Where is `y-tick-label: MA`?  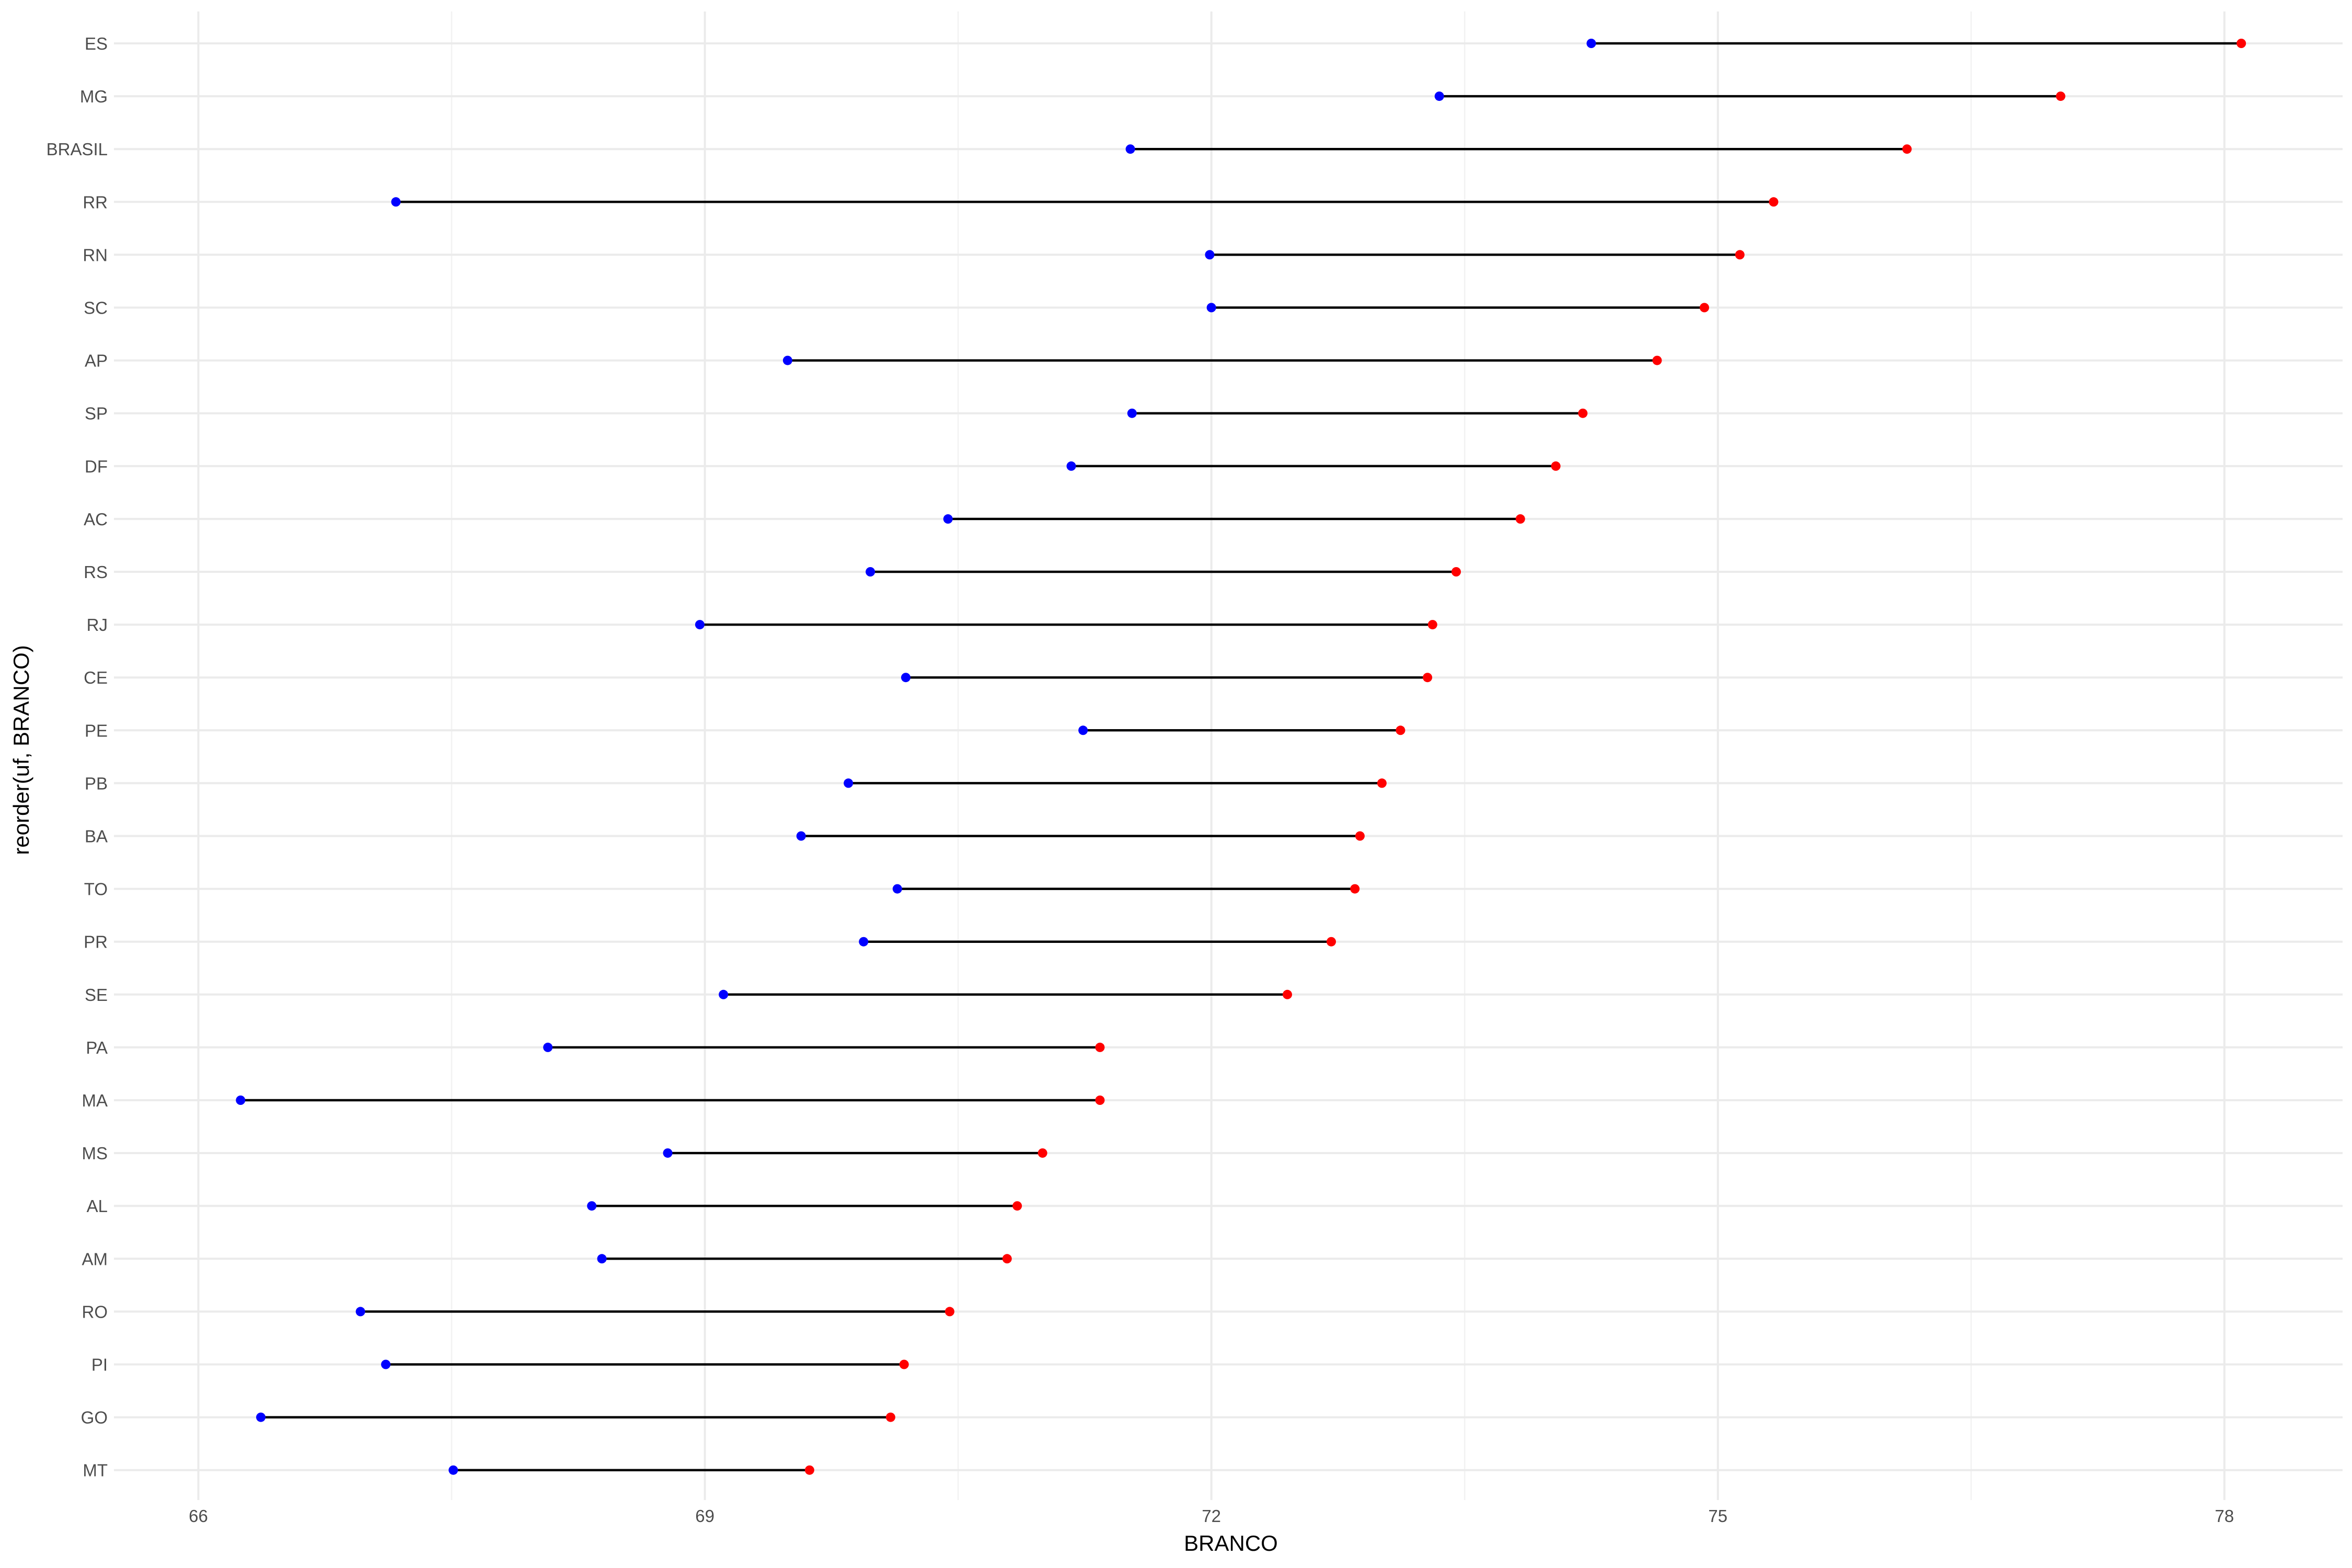 y-tick-label: MA is located at coordinates (95, 1100).